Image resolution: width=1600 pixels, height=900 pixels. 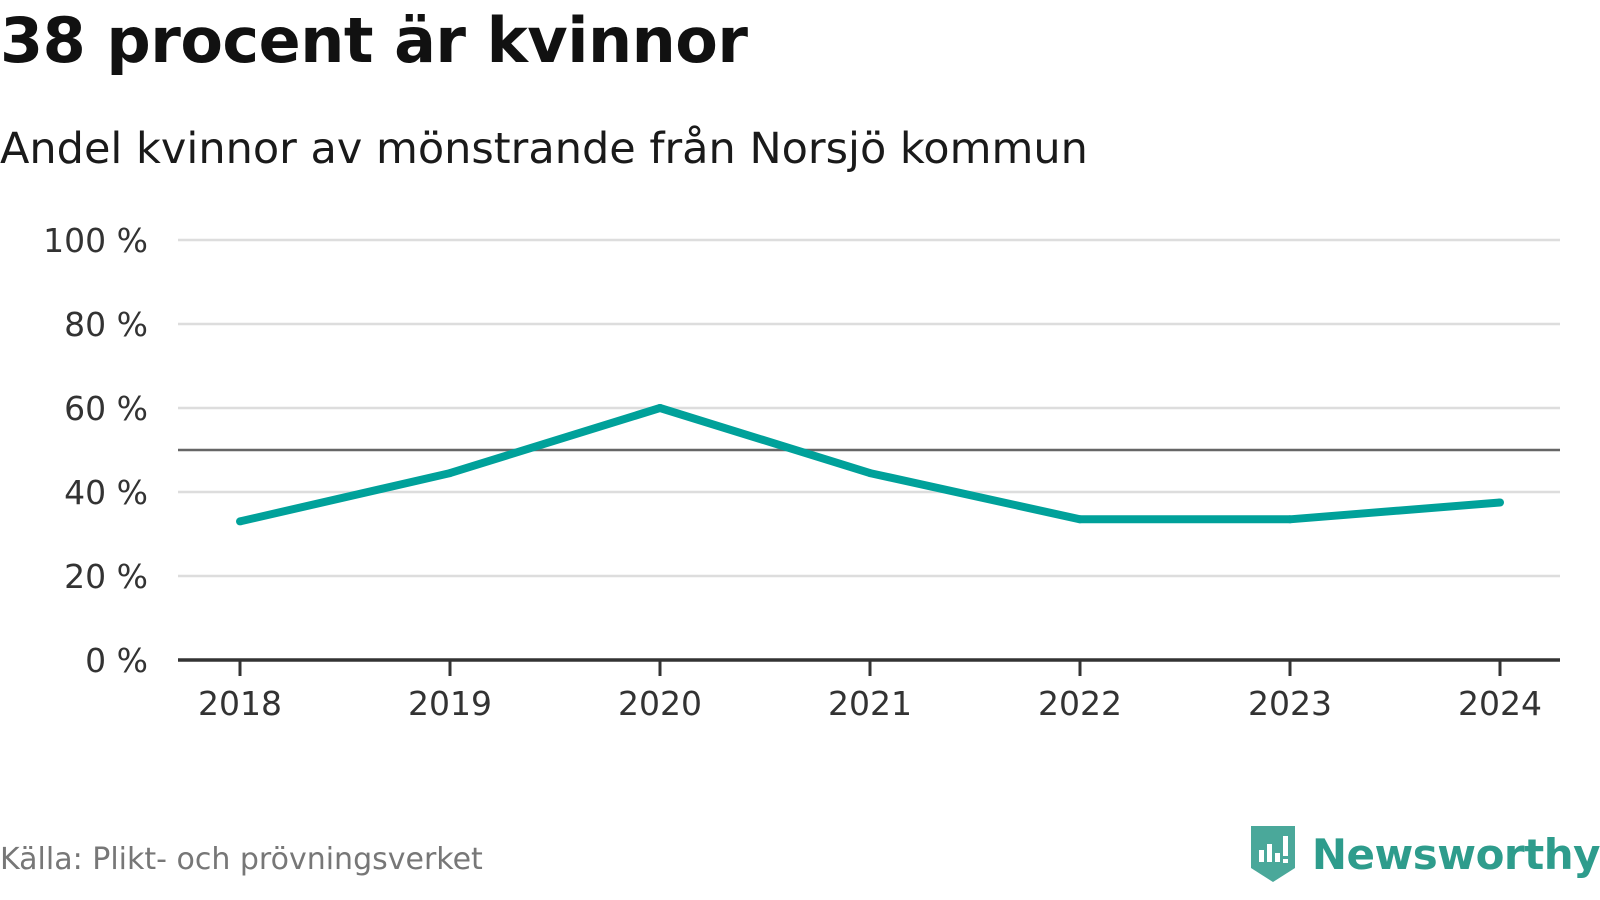 I want to click on x-tick-label: 2021, so click(x=870, y=703).